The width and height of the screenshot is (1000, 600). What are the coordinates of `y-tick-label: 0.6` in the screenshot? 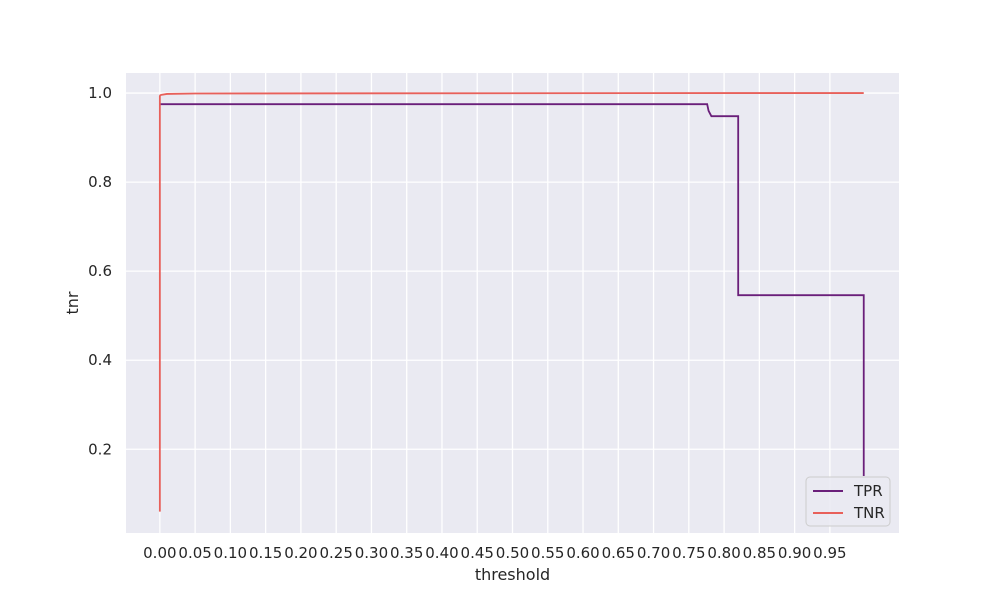 It's located at (100, 271).